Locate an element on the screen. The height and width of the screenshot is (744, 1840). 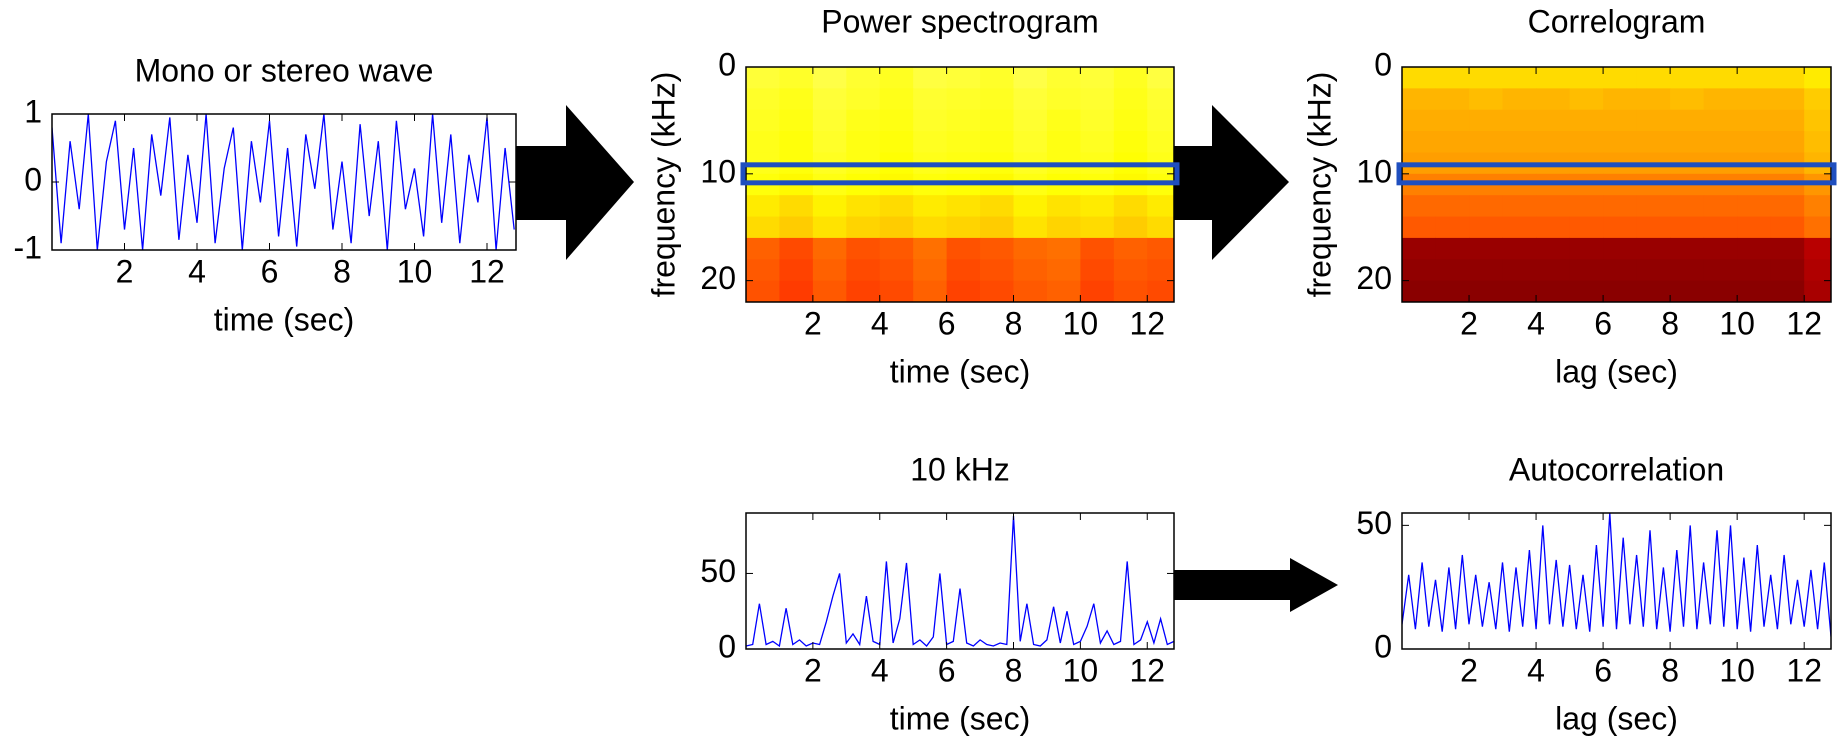
data-line is located at coordinates (283, 182).